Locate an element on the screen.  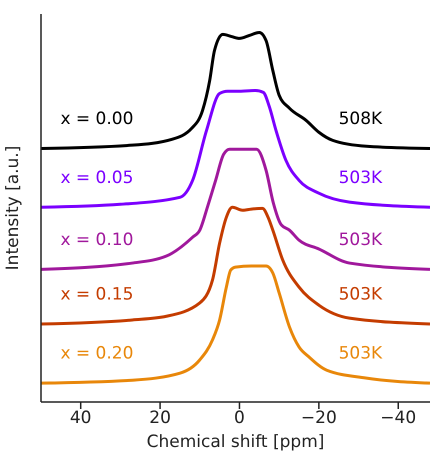
series-label: x = 0.20 is located at coordinates (97, 354).